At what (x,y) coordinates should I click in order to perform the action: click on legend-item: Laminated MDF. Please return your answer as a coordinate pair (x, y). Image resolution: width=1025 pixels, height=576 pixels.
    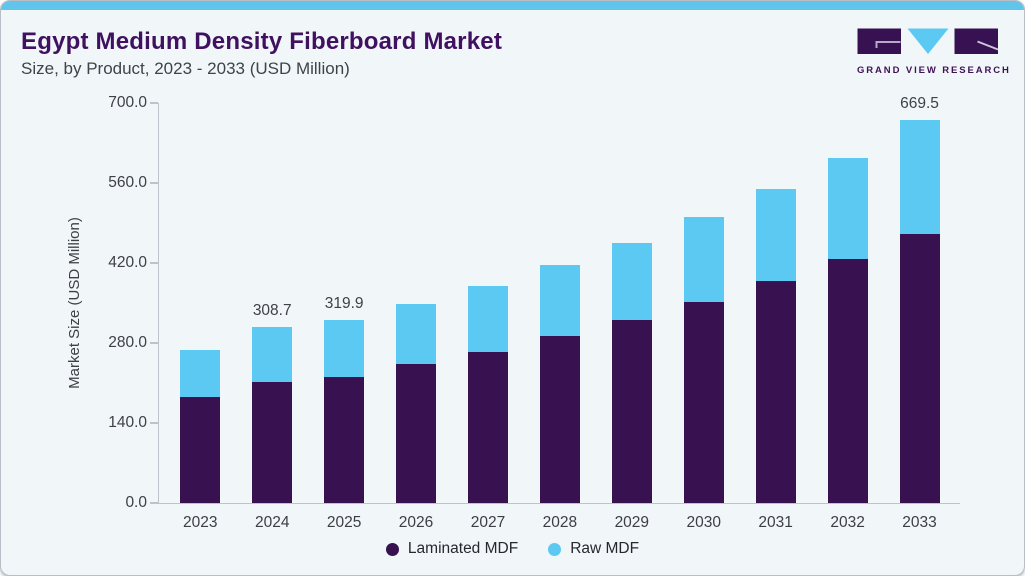
    Looking at the image, I should click on (452, 549).